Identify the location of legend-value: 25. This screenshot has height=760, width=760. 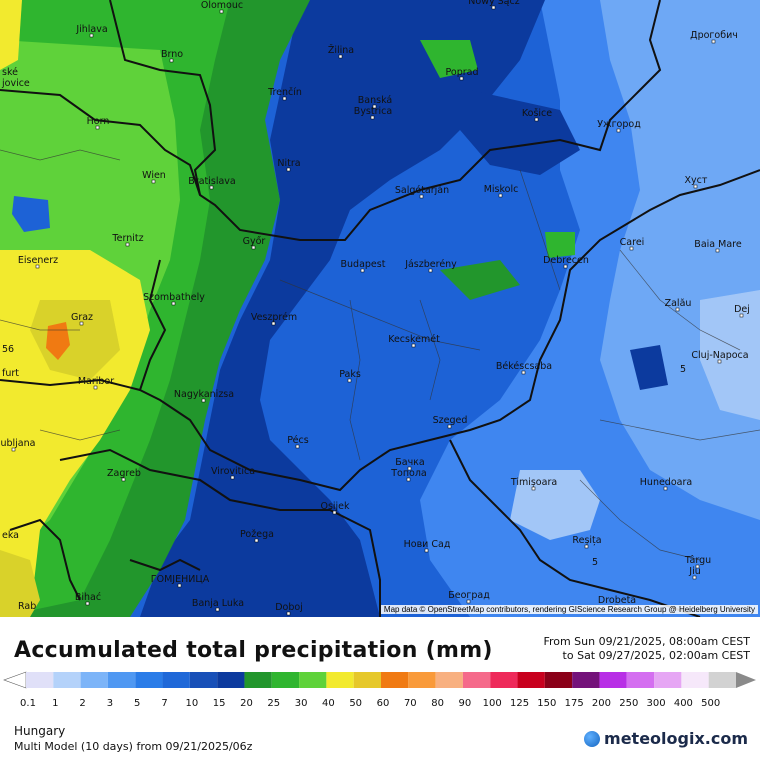
(273, 703).